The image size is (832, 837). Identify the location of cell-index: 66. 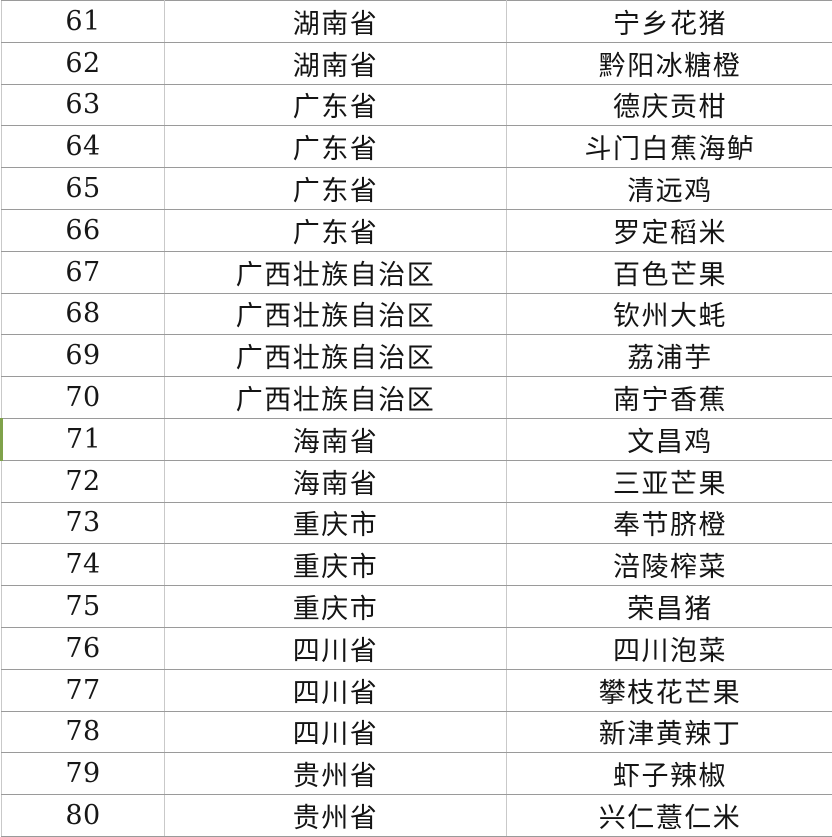
(83, 230).